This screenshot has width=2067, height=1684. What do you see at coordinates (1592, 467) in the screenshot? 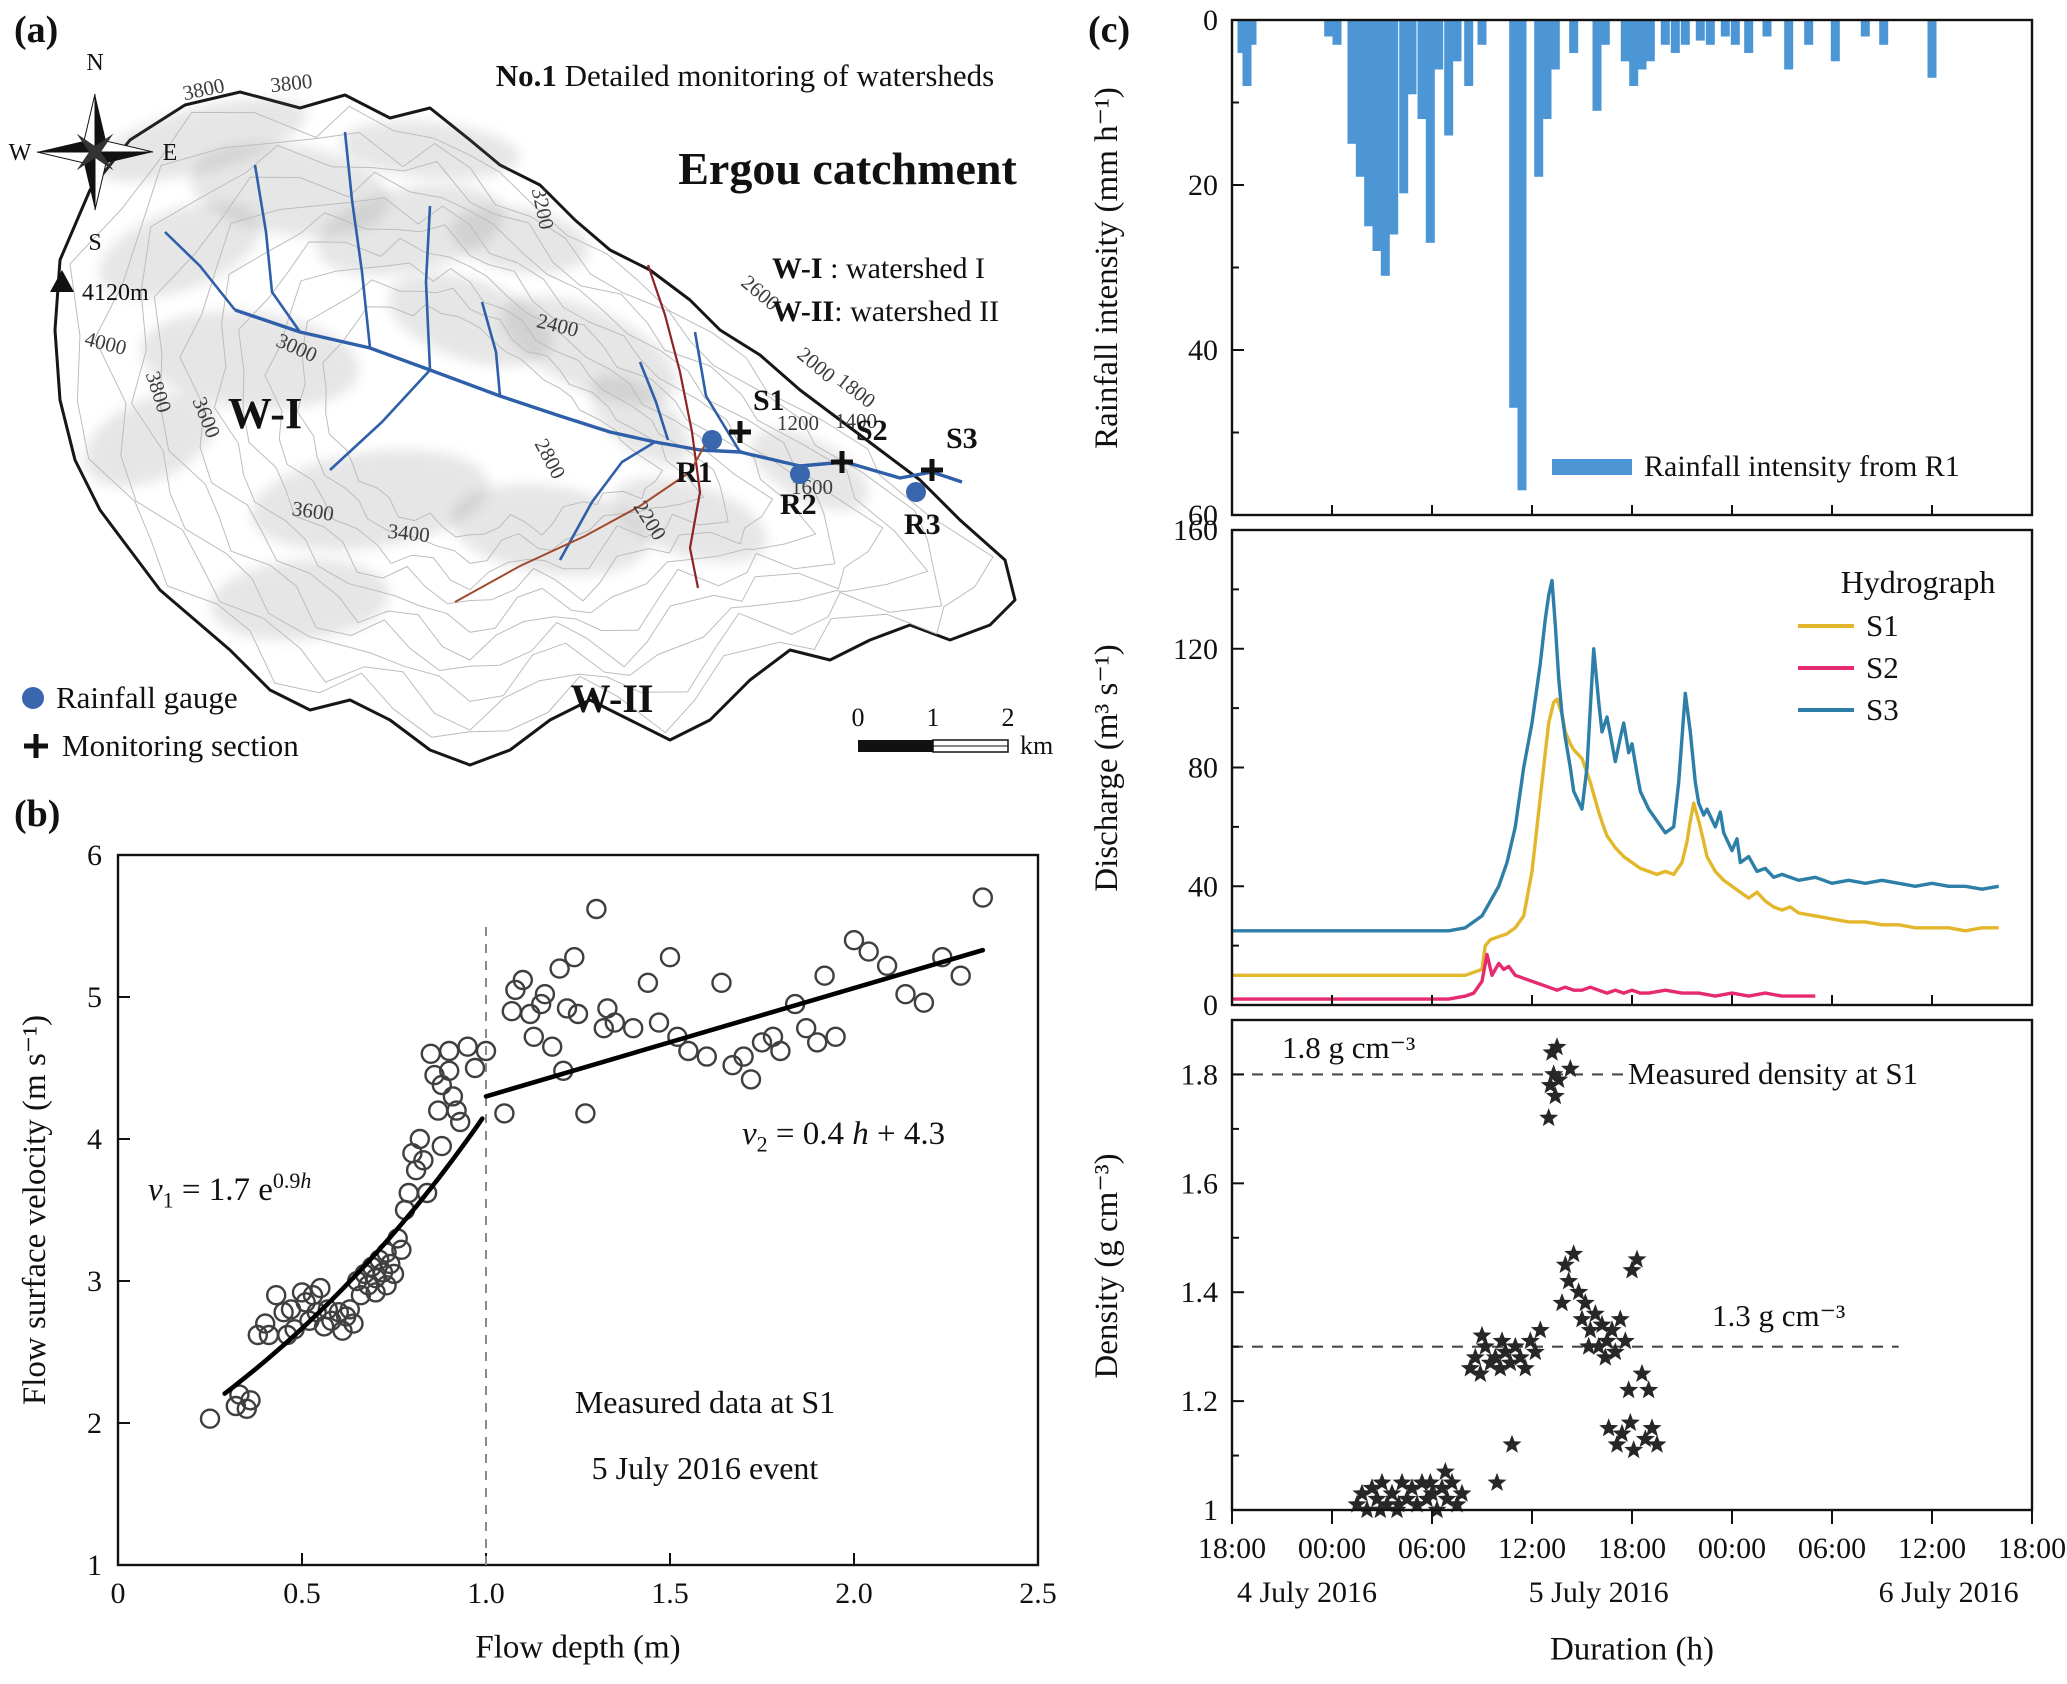
I see `rainfall-legend-swatch` at bounding box center [1592, 467].